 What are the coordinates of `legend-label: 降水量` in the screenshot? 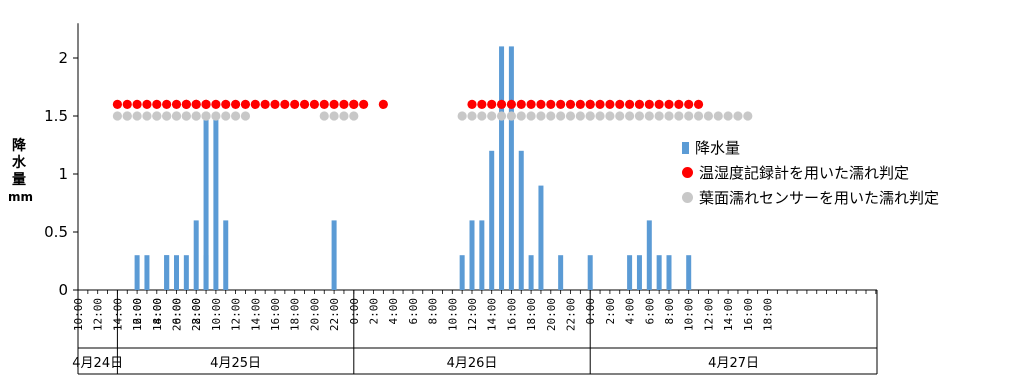 It's located at (718, 148).